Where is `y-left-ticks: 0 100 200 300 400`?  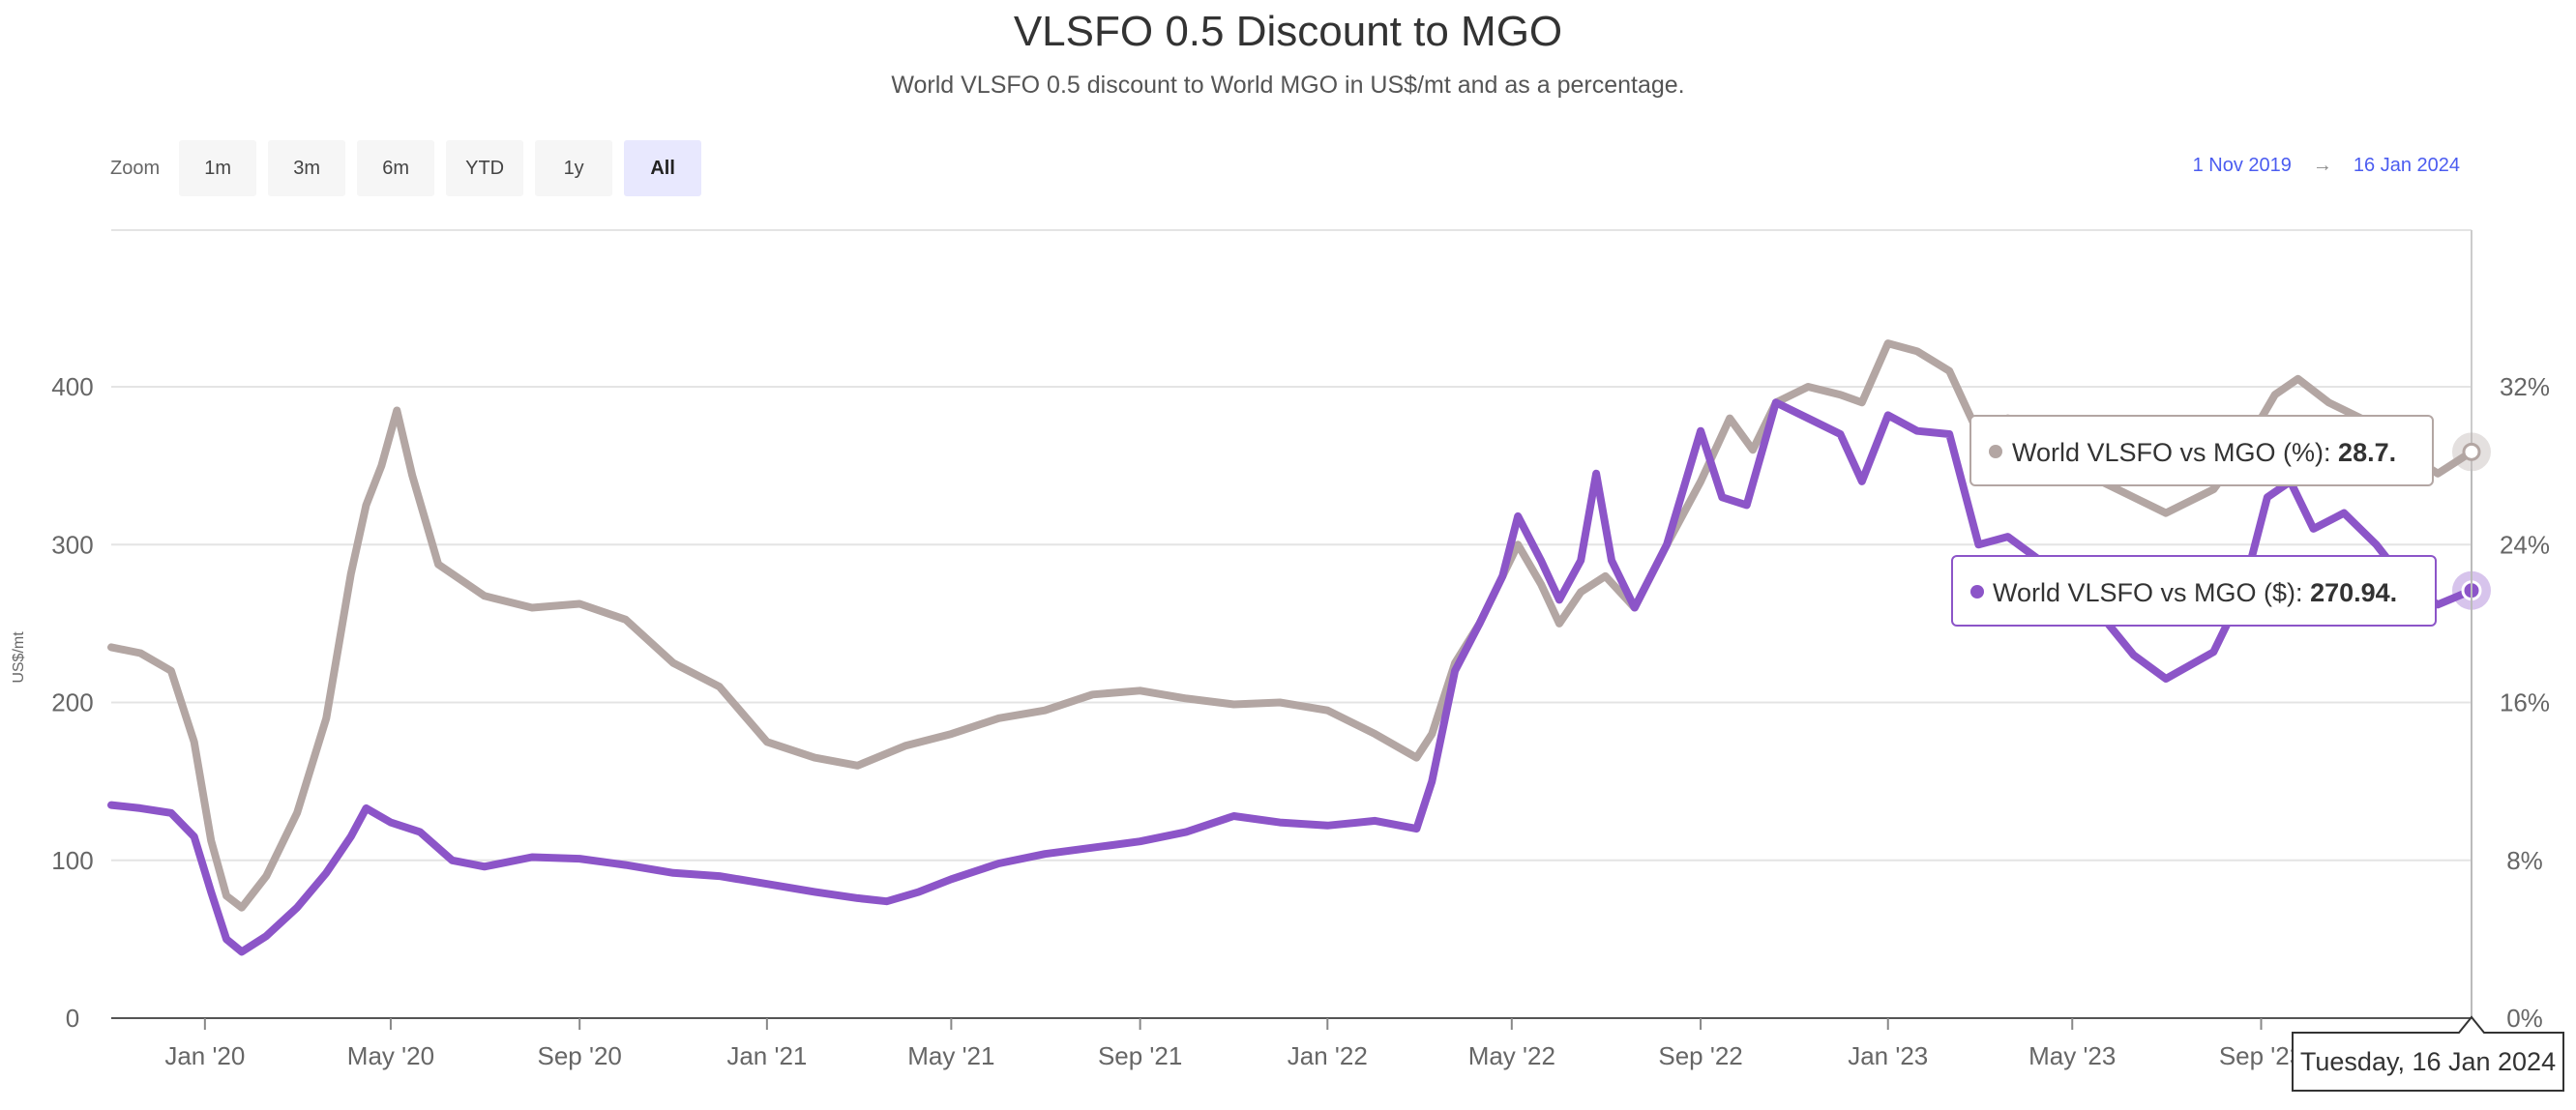 y-left-ticks: 0 100 200 300 400 is located at coordinates (72, 703).